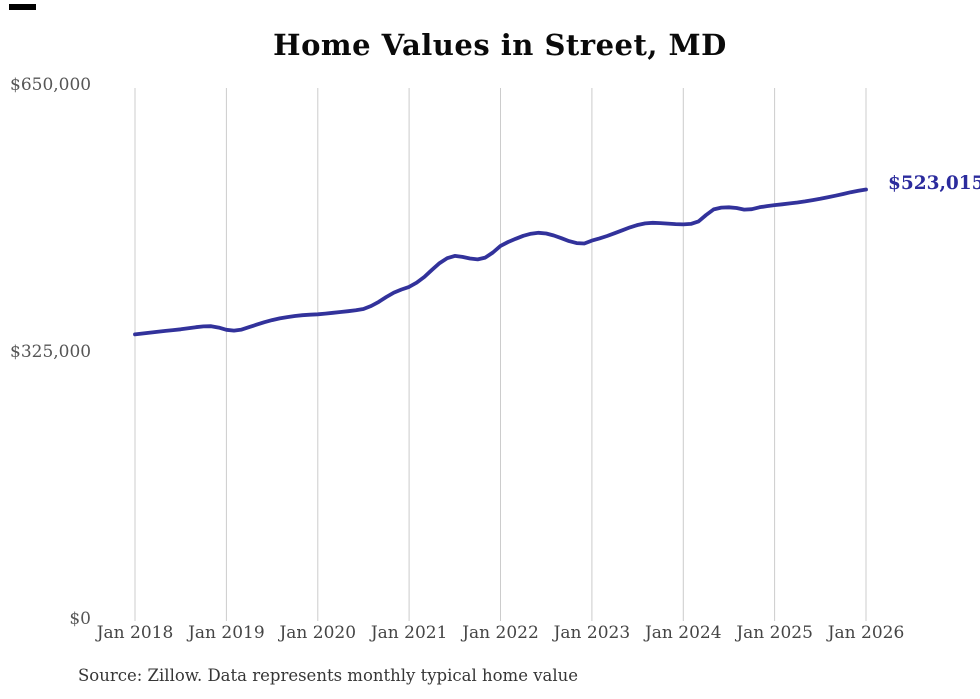 The height and width of the screenshot is (699, 980). I want to click on x-axis-tick-jan-2018: Jan 2018, so click(135, 633).